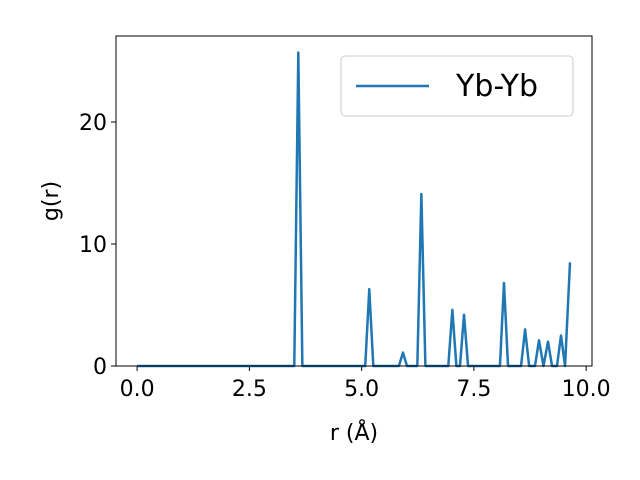  I want to click on legend-box, so click(457, 86).